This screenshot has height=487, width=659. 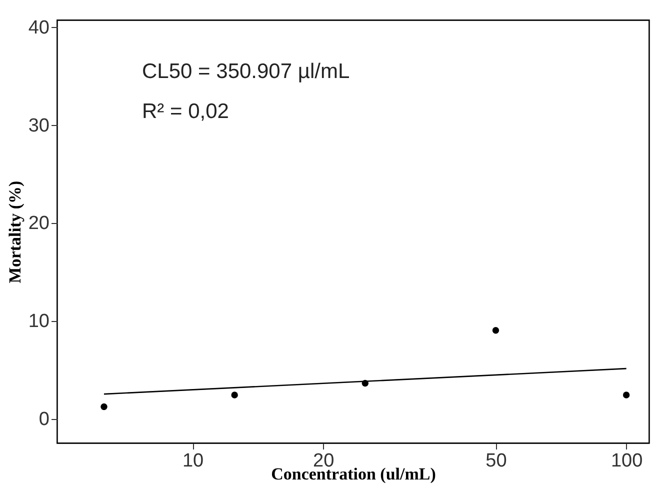 What do you see at coordinates (496, 461) in the screenshot?
I see `x-tick-label: 50` at bounding box center [496, 461].